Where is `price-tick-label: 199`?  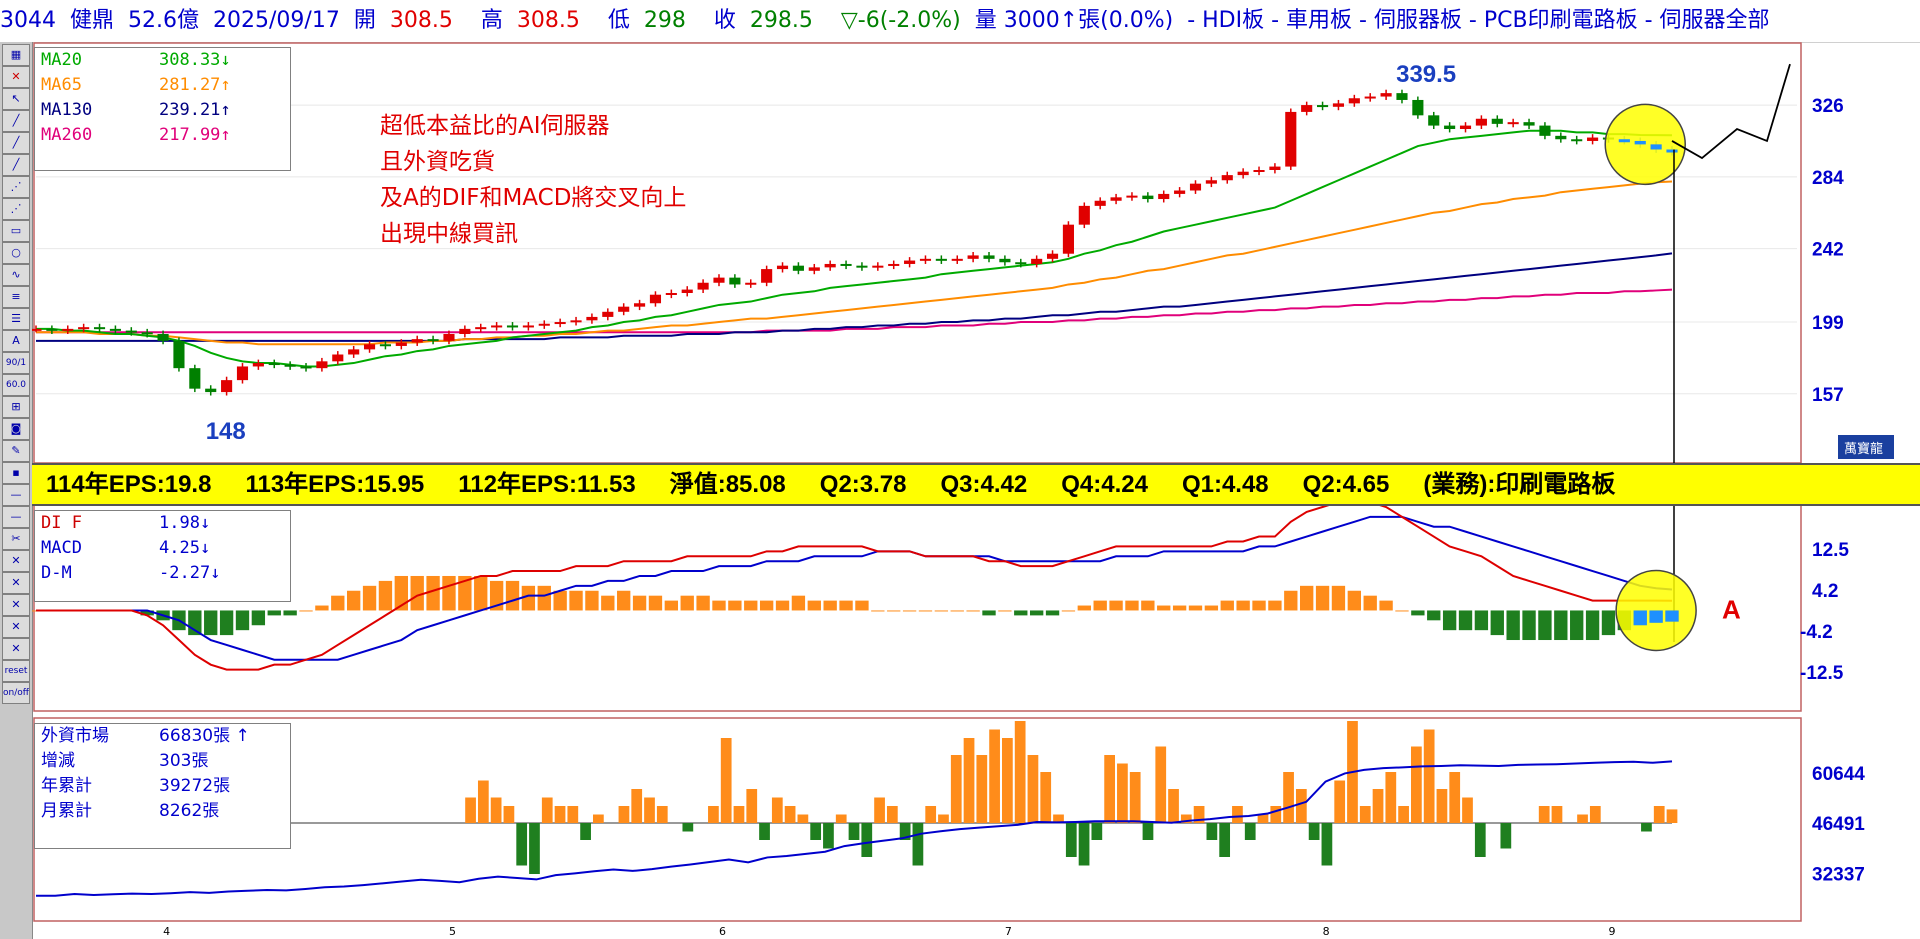
price-tick-label: 199 is located at coordinates (1828, 323).